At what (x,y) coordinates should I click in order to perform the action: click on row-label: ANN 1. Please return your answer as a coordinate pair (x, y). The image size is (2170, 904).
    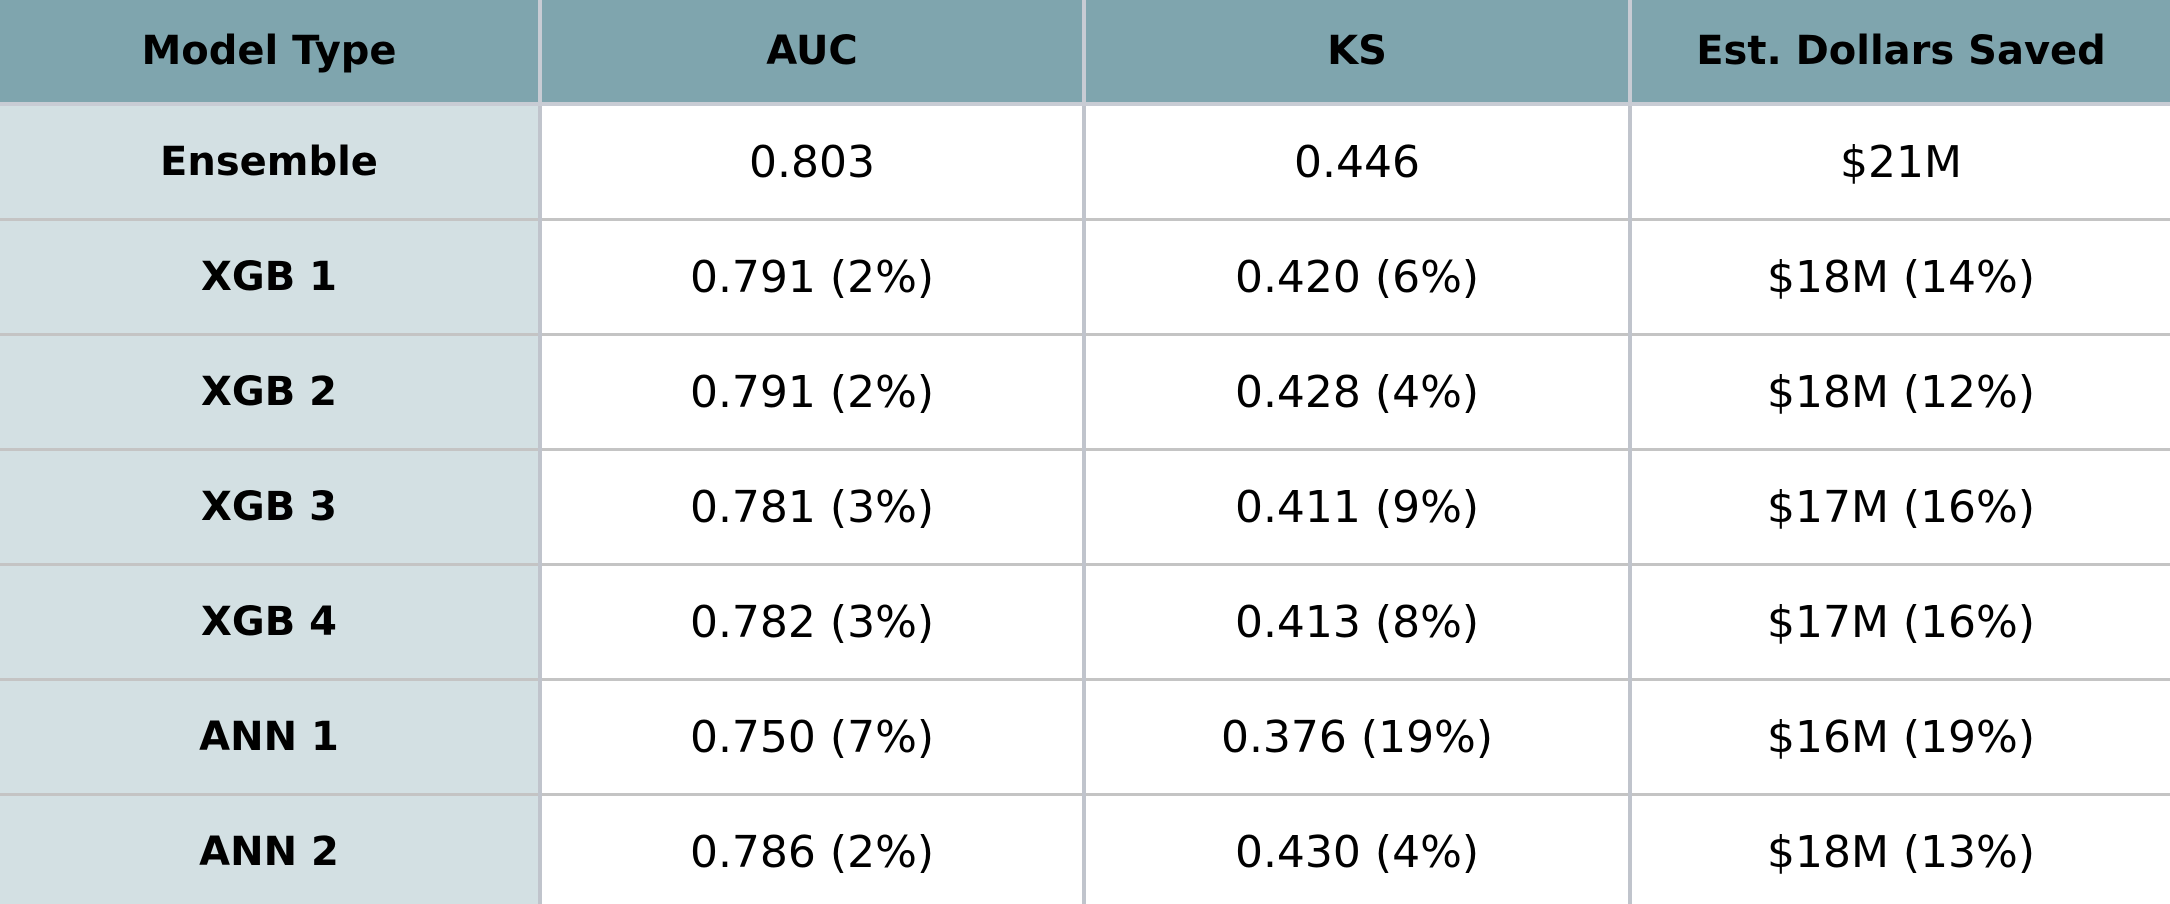
    Looking at the image, I should click on (271, 737).